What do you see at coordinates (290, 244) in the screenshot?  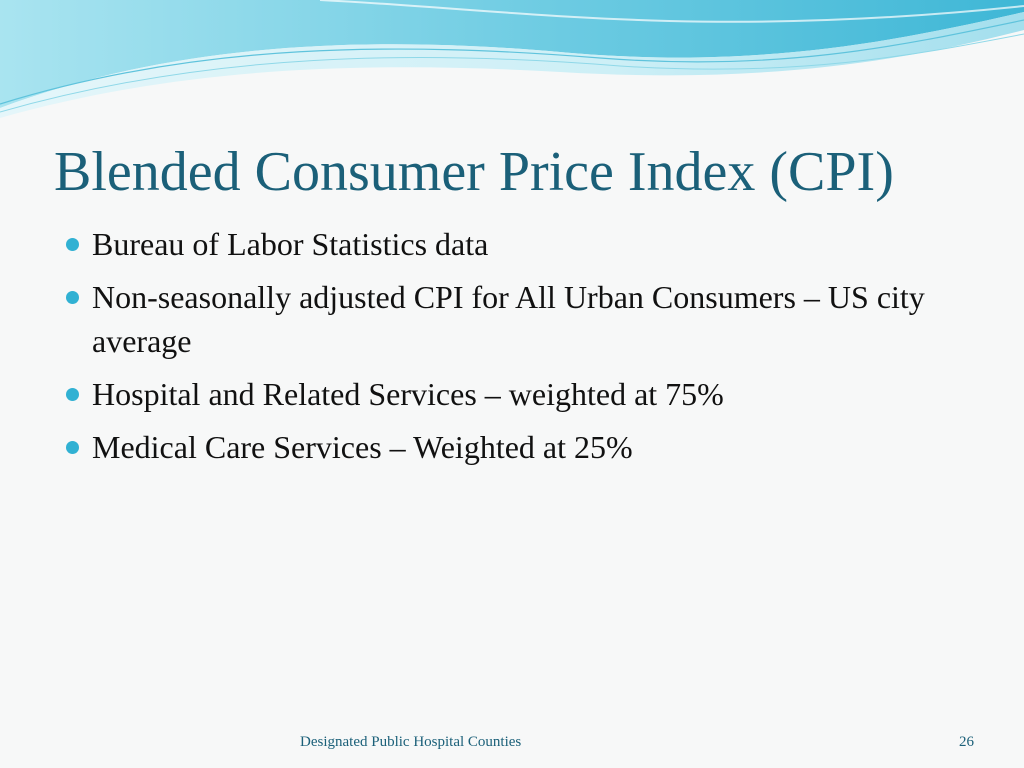 I see `bullet-text: Bureau of Labor Statistics data` at bounding box center [290, 244].